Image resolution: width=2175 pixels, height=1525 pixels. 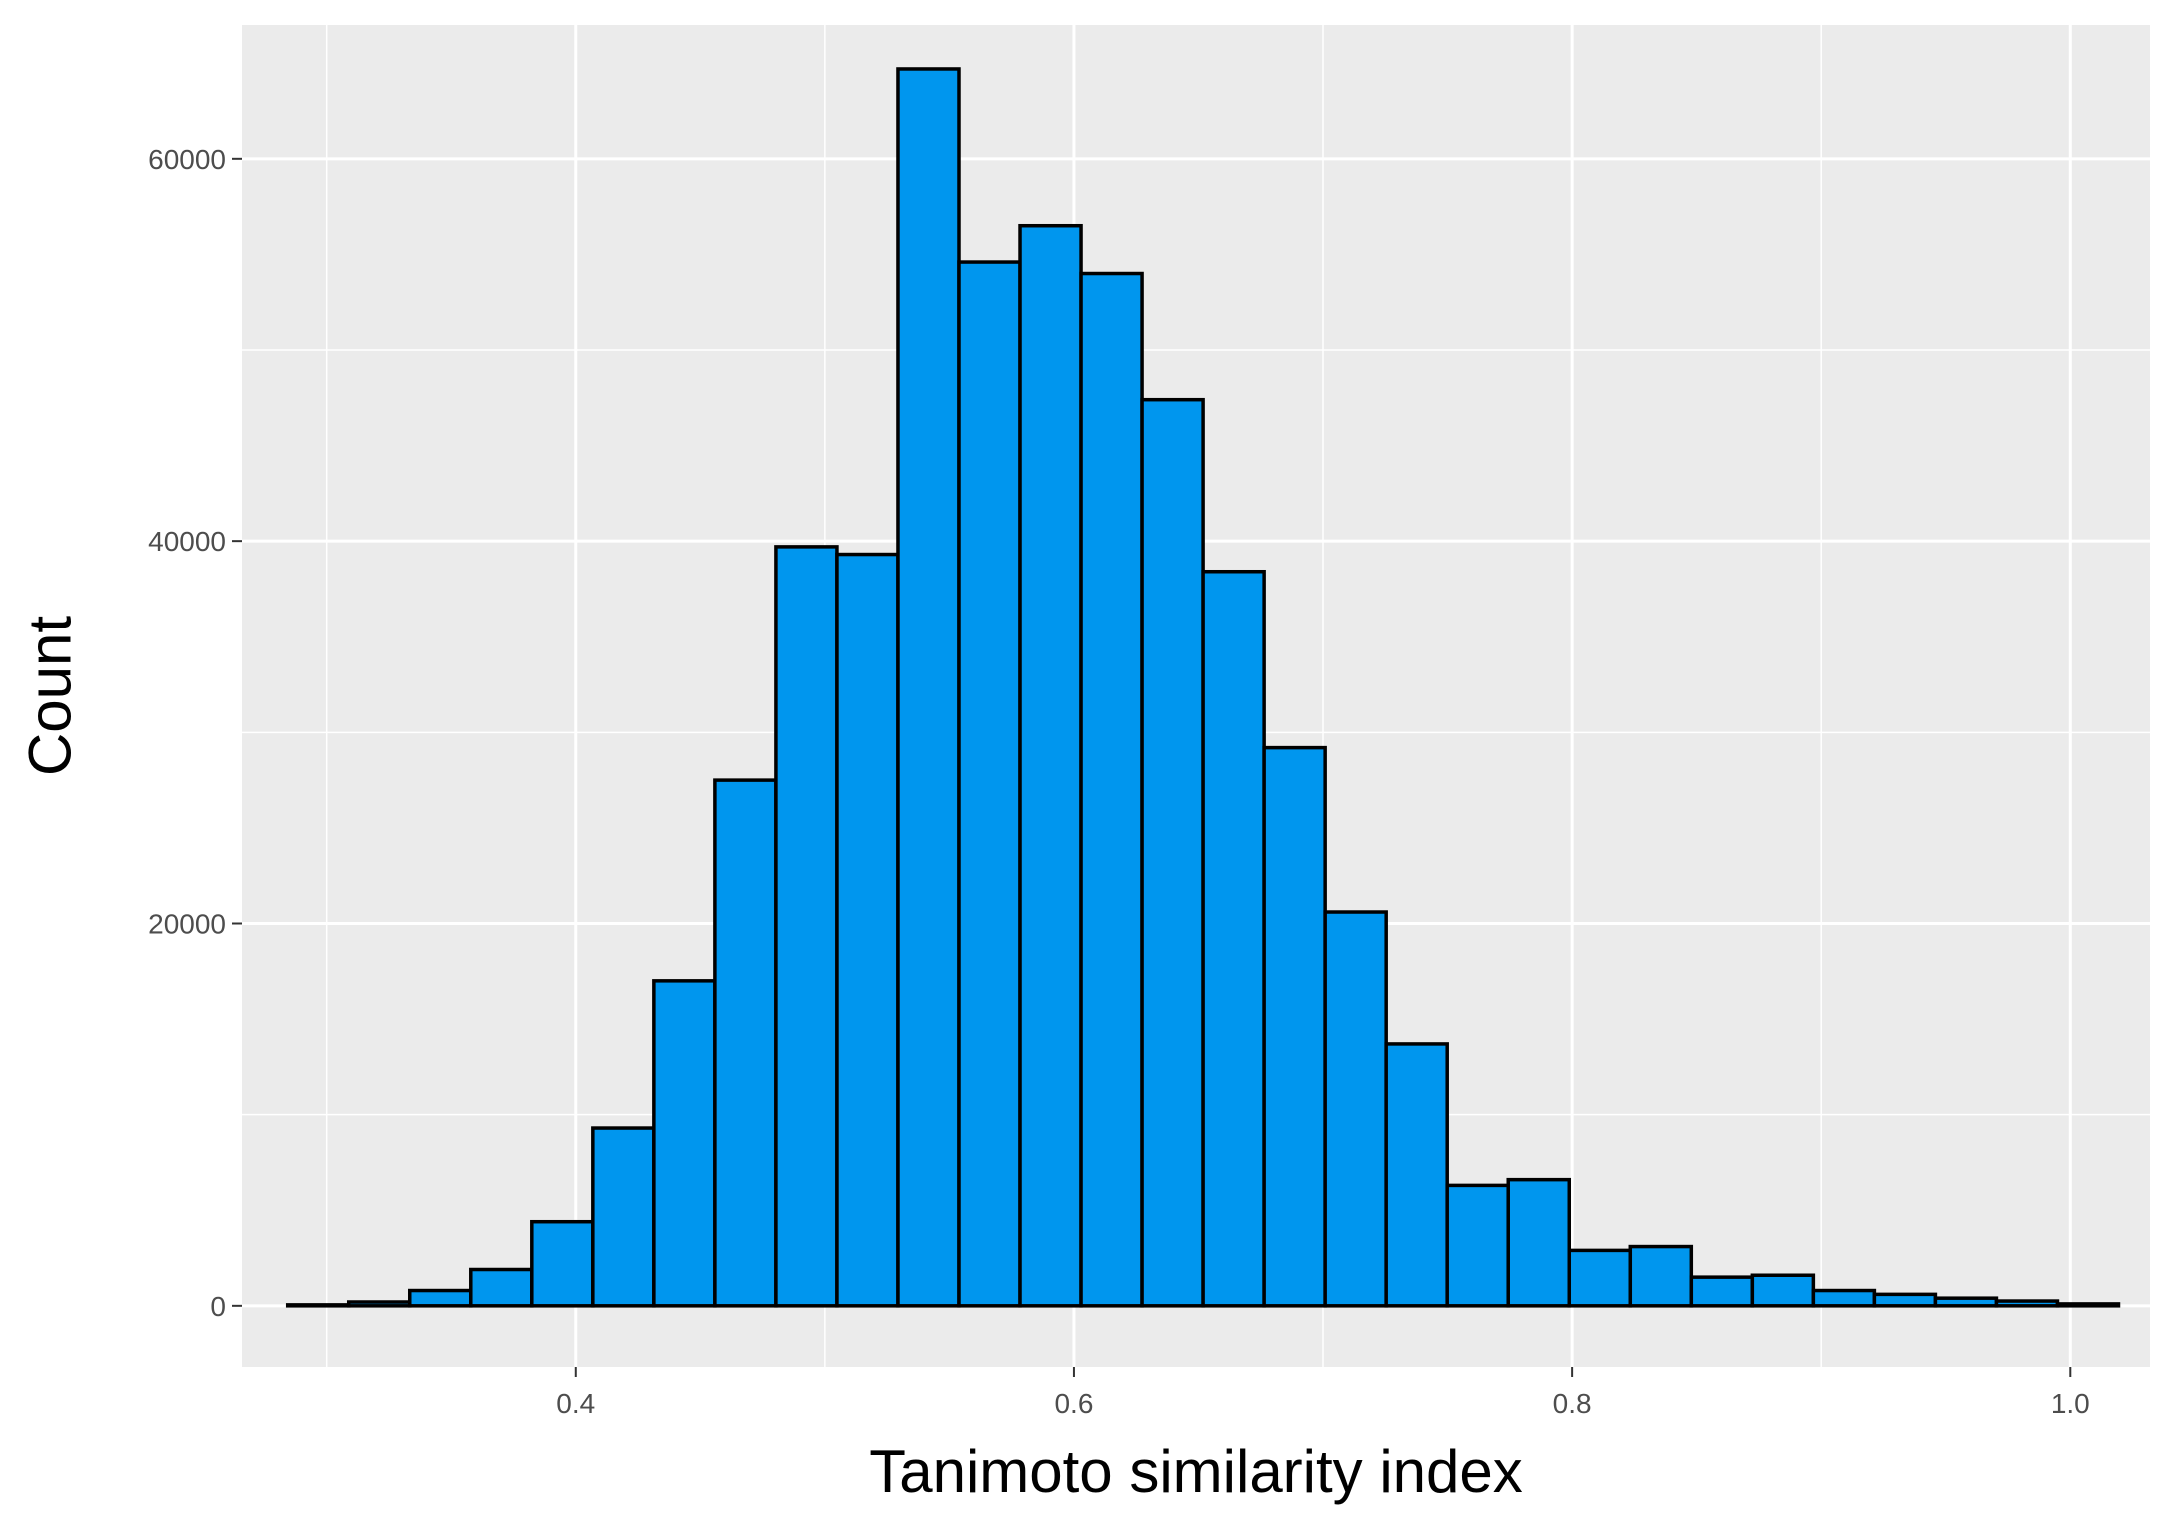 I want to click on y-axis-ticks: 0 20000 40000 60000, so click(x=195, y=733).